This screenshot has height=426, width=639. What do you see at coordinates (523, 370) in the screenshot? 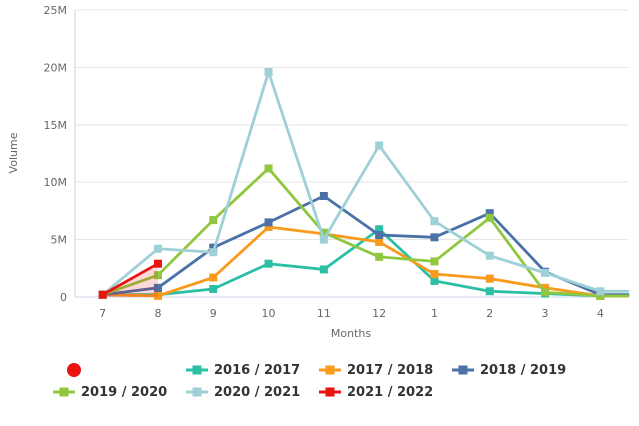
I see `legend-label: 2018 / 2019` at bounding box center [523, 370].